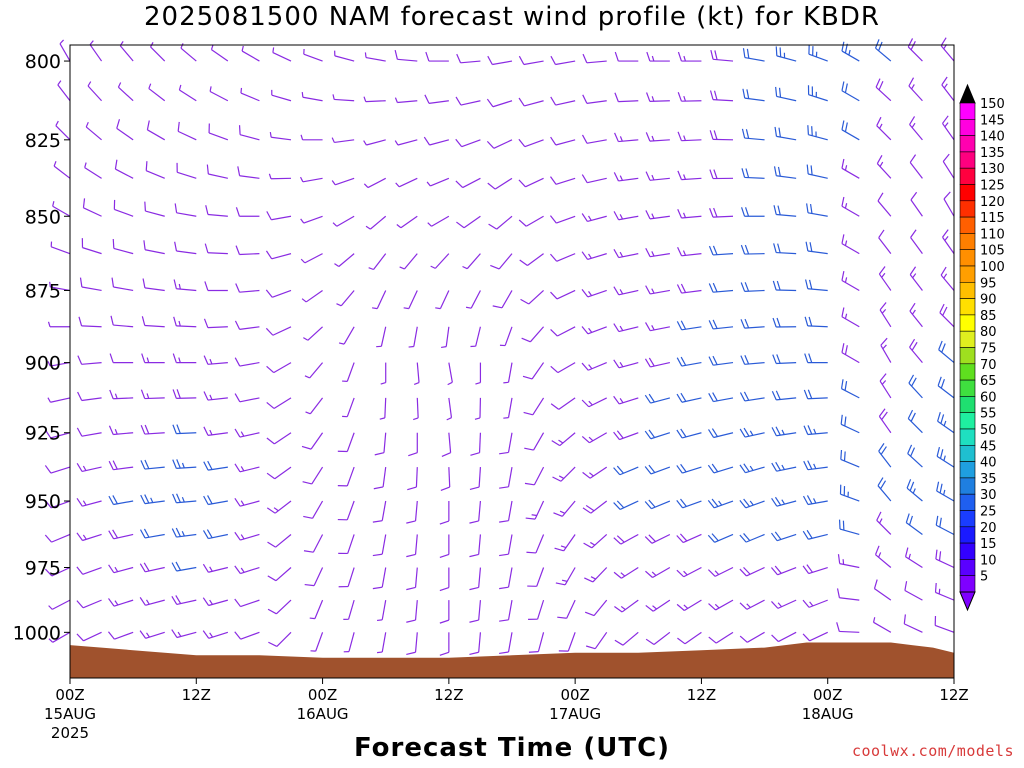 The height and width of the screenshot is (768, 1024). What do you see at coordinates (512, 660) in the screenshot?
I see `terrain-layer` at bounding box center [512, 660].